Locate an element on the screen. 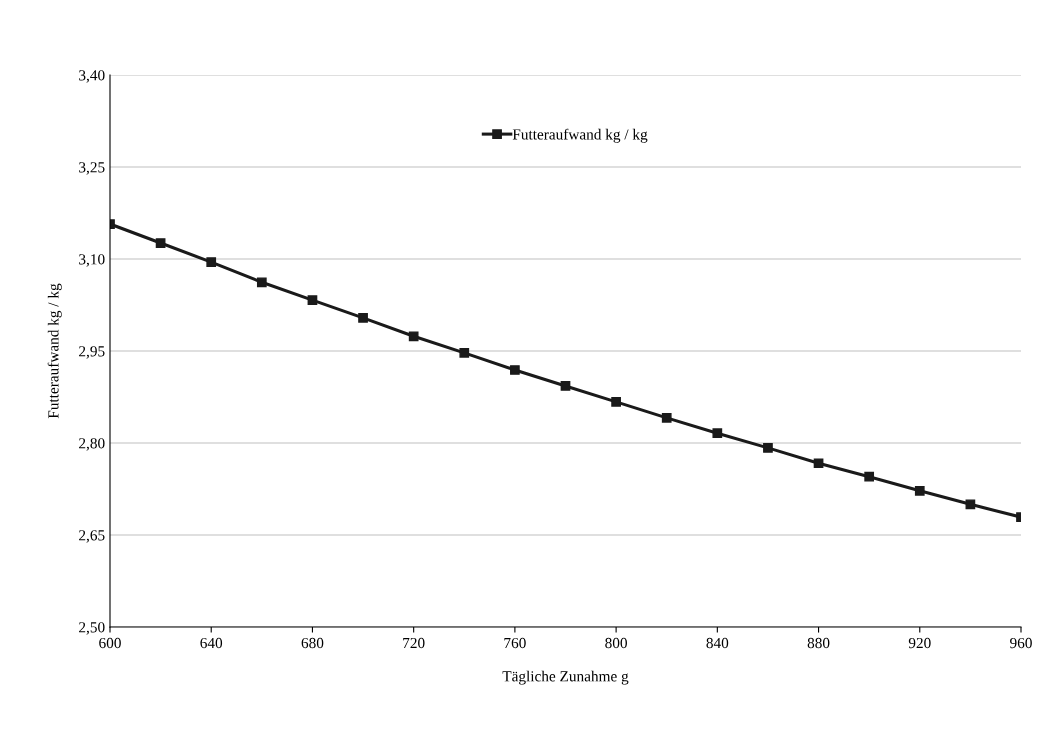 This screenshot has width=1049, height=729. x-tick-label: 640 is located at coordinates (211, 643).